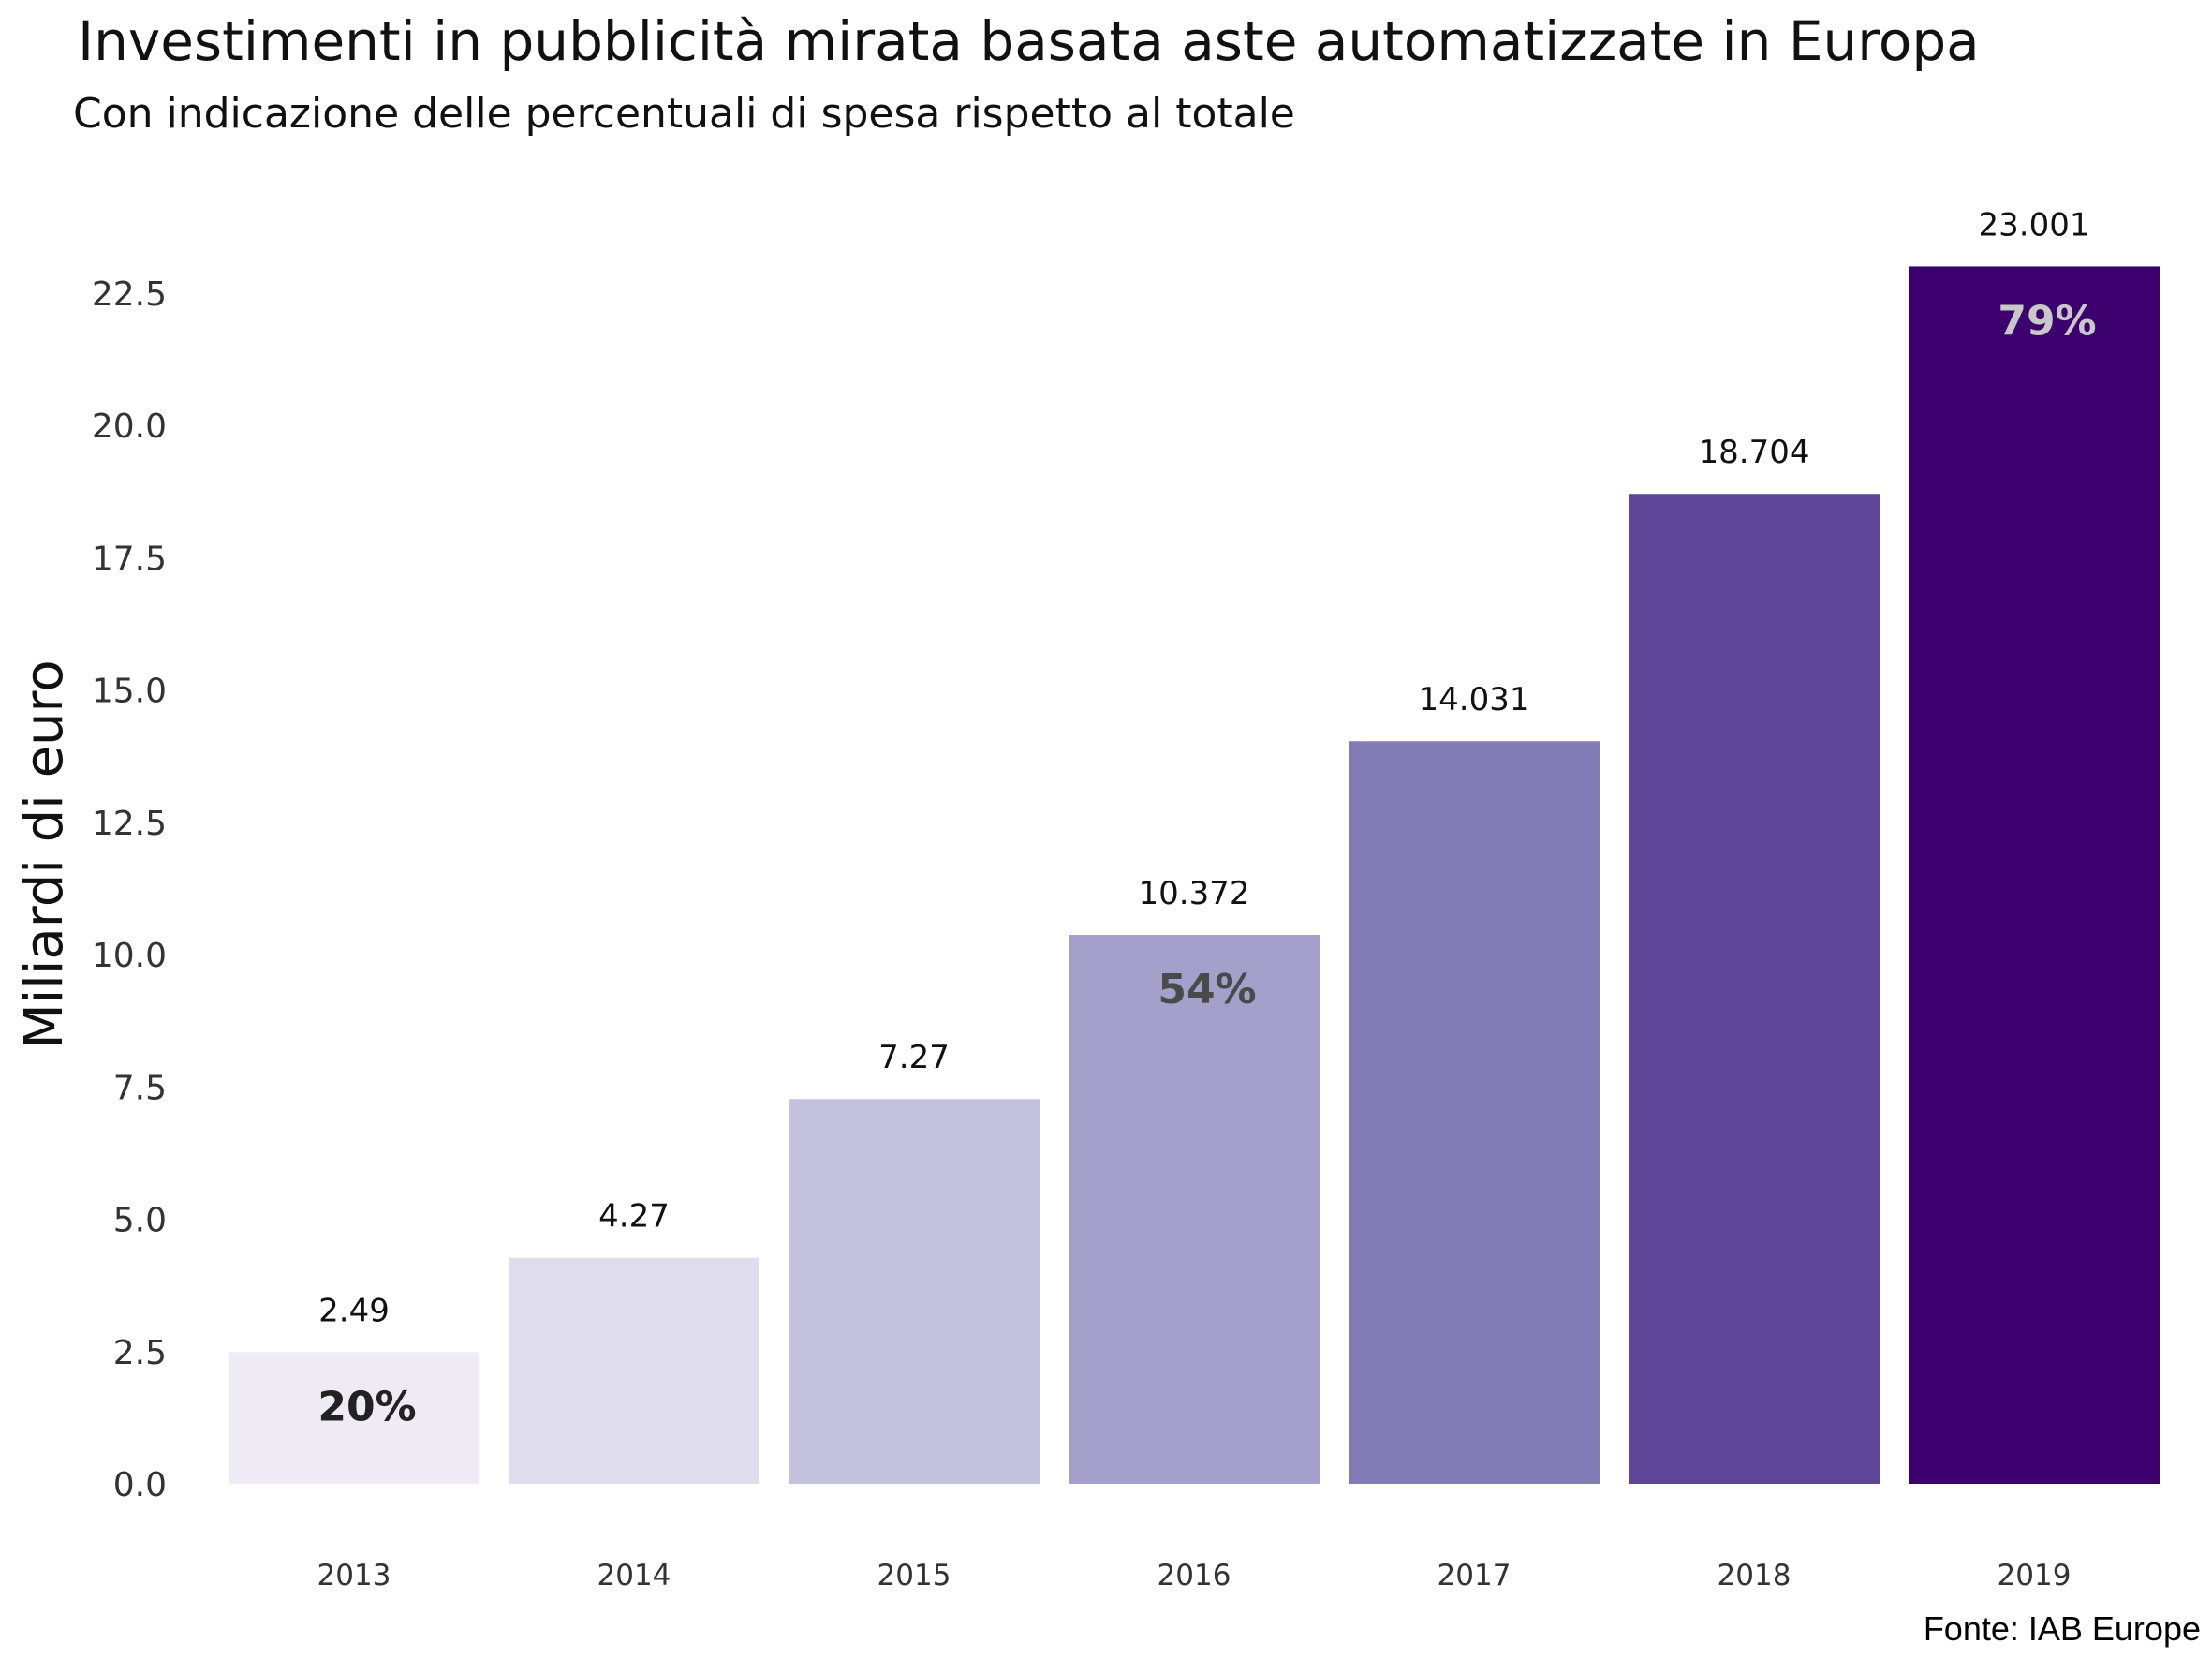 The image size is (2212, 1659). I want to click on bar-2018, so click(1755, 989).